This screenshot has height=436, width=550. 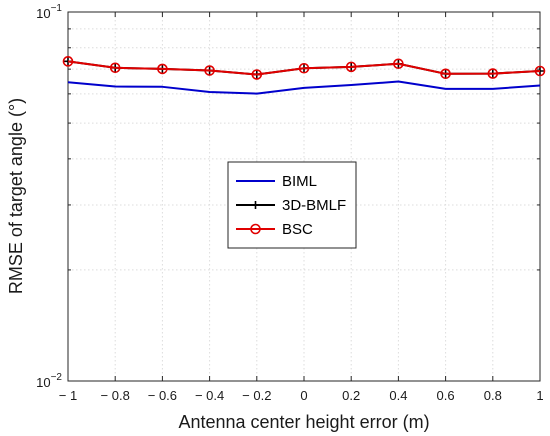 I want to click on y-axis-label: RMSE of target angle (°), so click(x=16, y=196).